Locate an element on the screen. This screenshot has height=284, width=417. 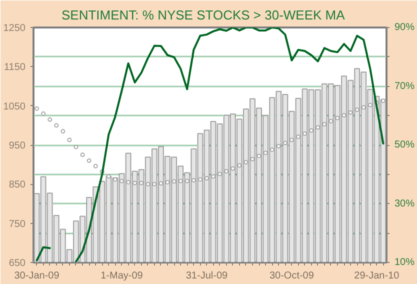
x-tick-label: 31-Jul-09 is located at coordinates (207, 276).